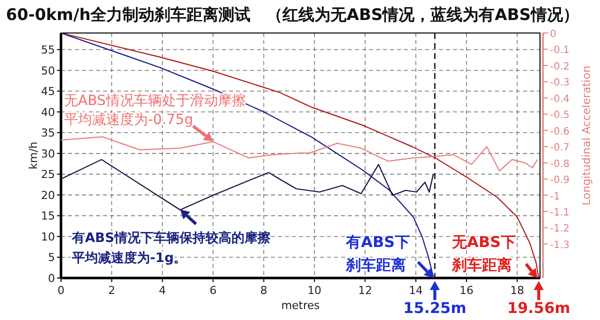 This screenshot has width=600, height=320. I want to click on x-tick-label: 0, so click(61, 290).